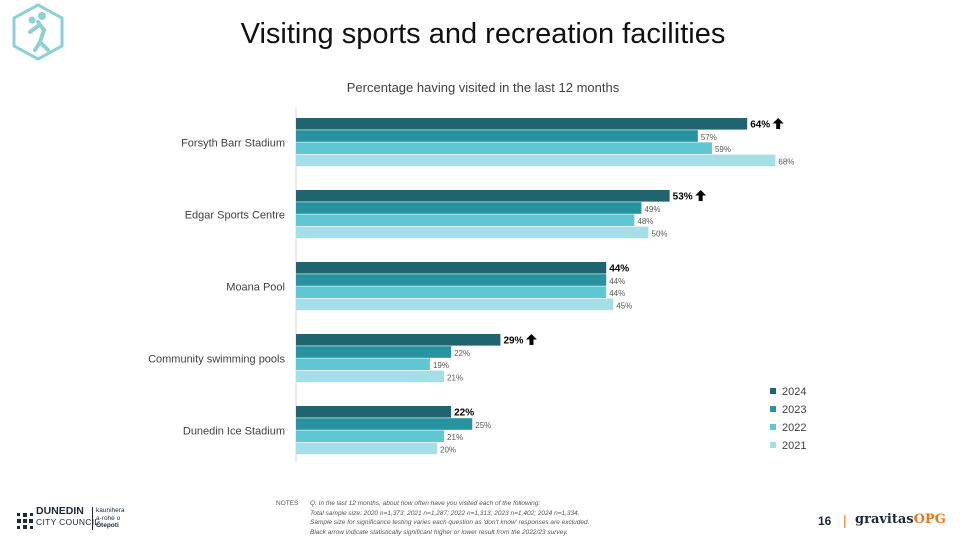 The height and width of the screenshot is (543, 966). I want to click on brand-logo: gravitasOPG, so click(900, 519).